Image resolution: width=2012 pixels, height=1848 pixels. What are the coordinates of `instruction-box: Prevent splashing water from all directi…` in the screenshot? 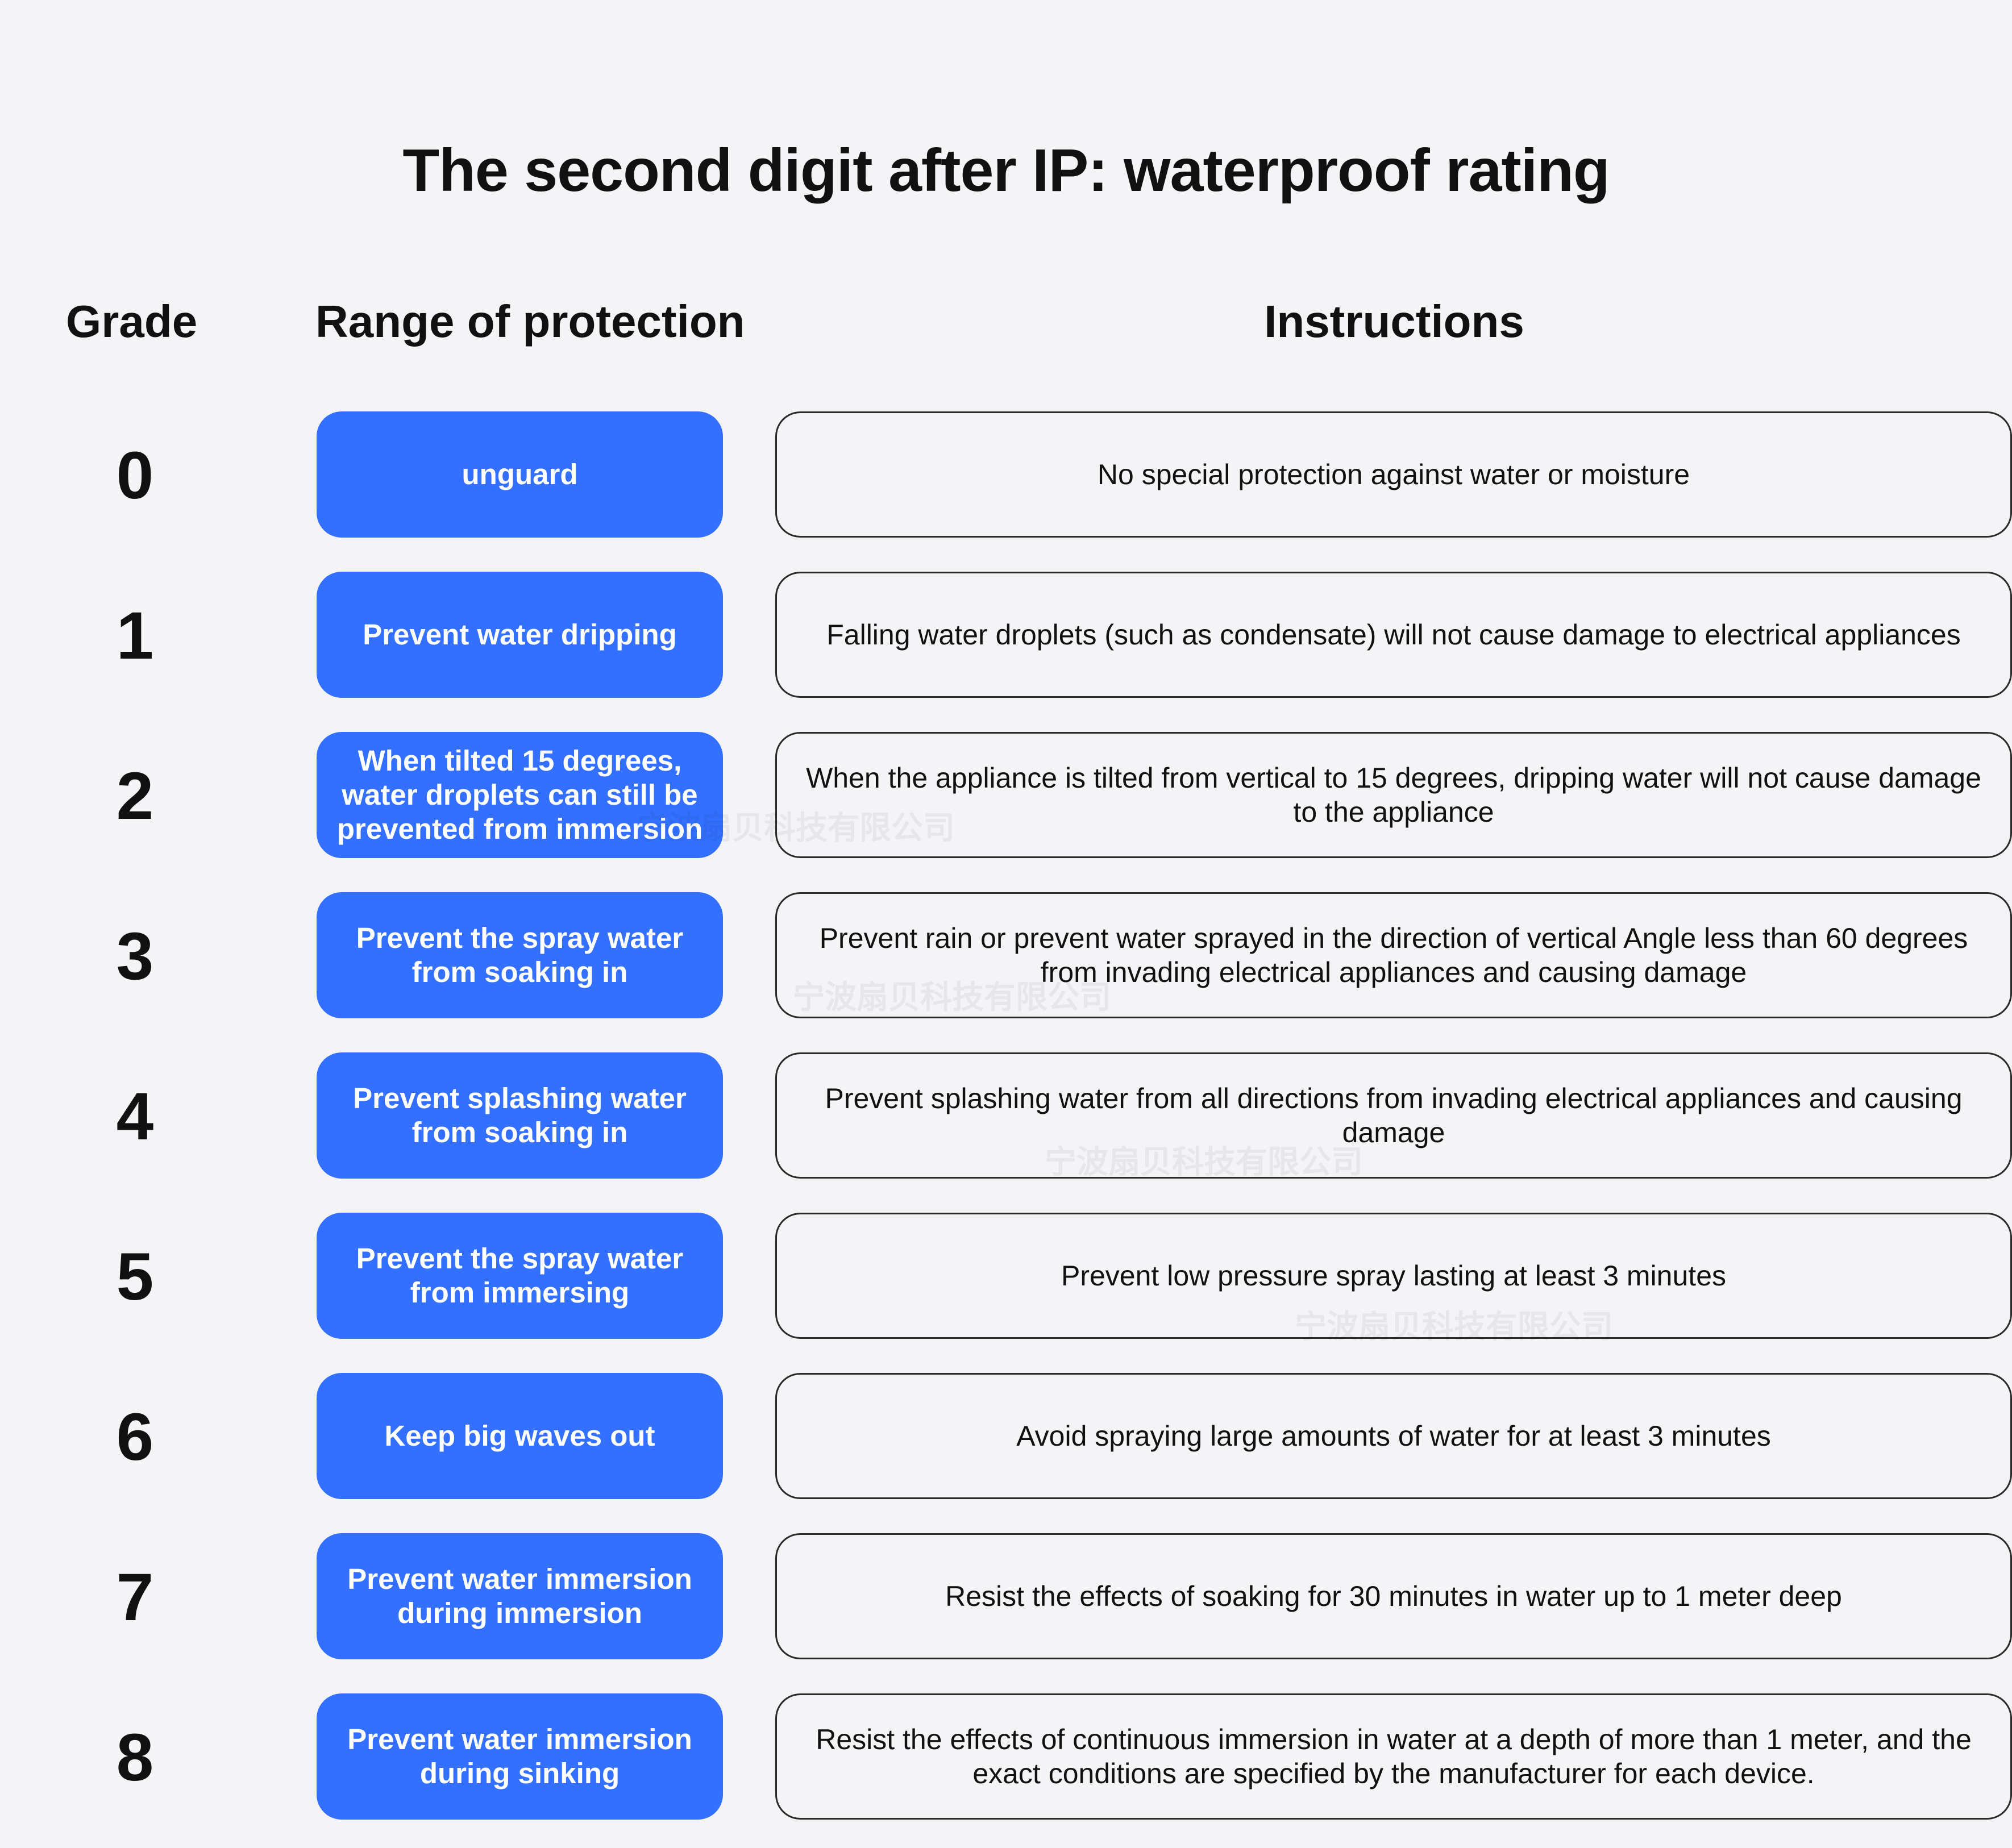 It's located at (1393, 1115).